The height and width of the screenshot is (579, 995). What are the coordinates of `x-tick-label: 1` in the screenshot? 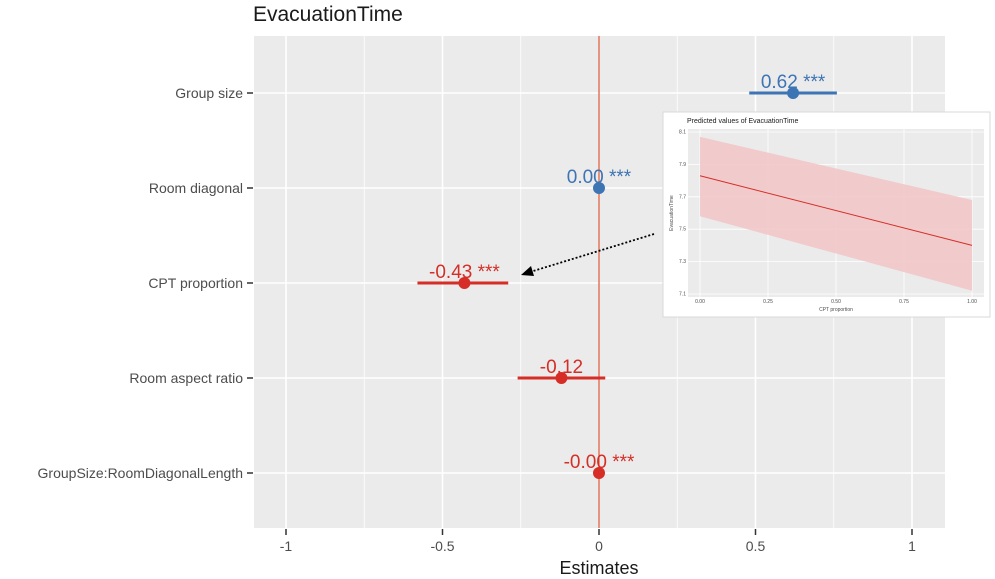 It's located at (912, 546).